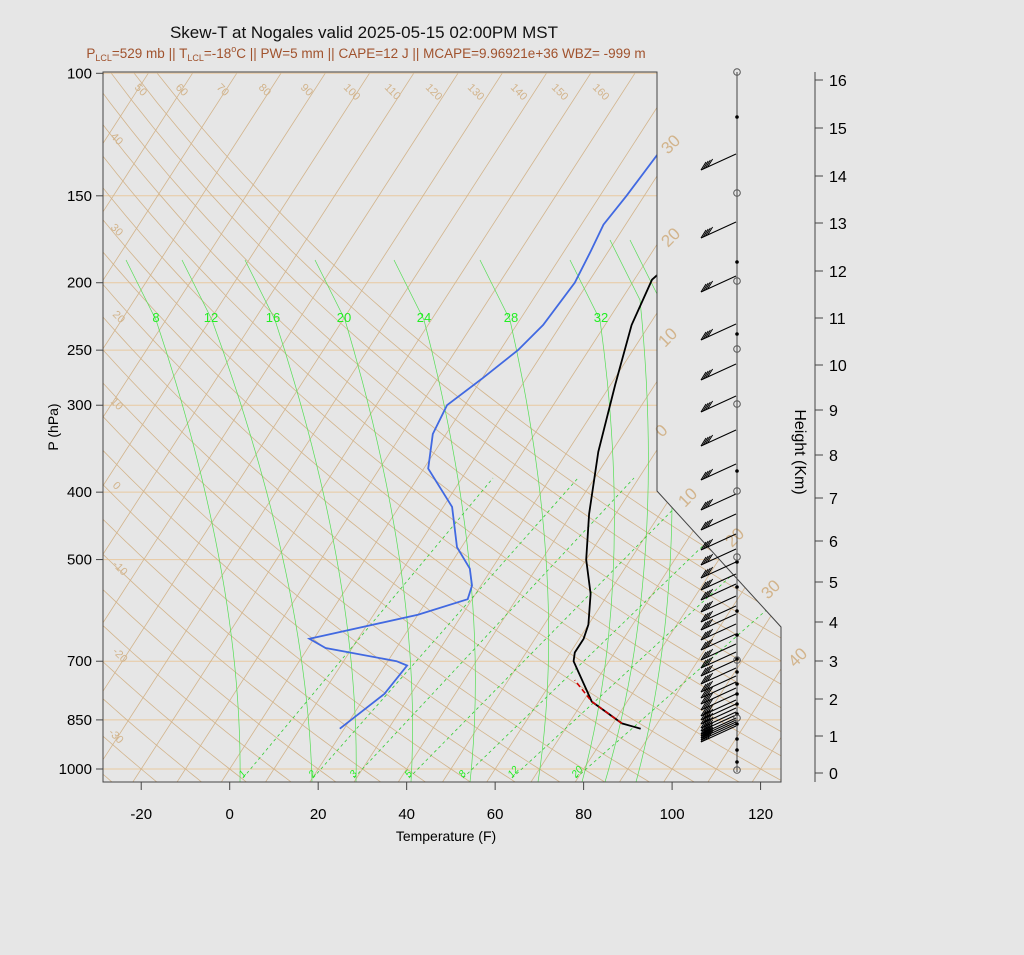 The height and width of the screenshot is (955, 1024). I want to click on p-tick-label: 150, so click(79, 196).